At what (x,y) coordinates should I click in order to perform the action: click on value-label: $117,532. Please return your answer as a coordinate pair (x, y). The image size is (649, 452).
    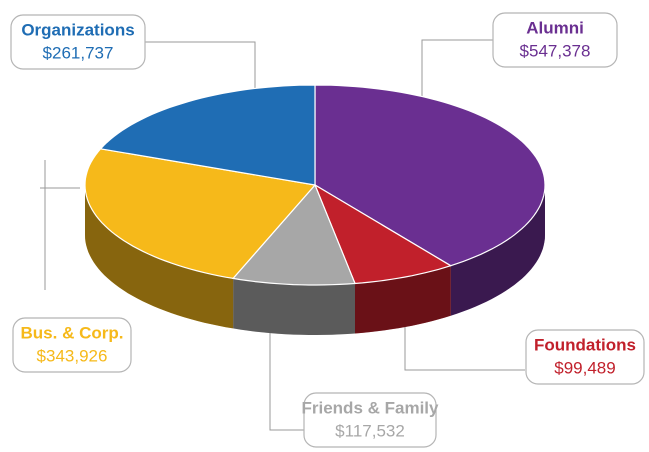
    Looking at the image, I should click on (370, 430).